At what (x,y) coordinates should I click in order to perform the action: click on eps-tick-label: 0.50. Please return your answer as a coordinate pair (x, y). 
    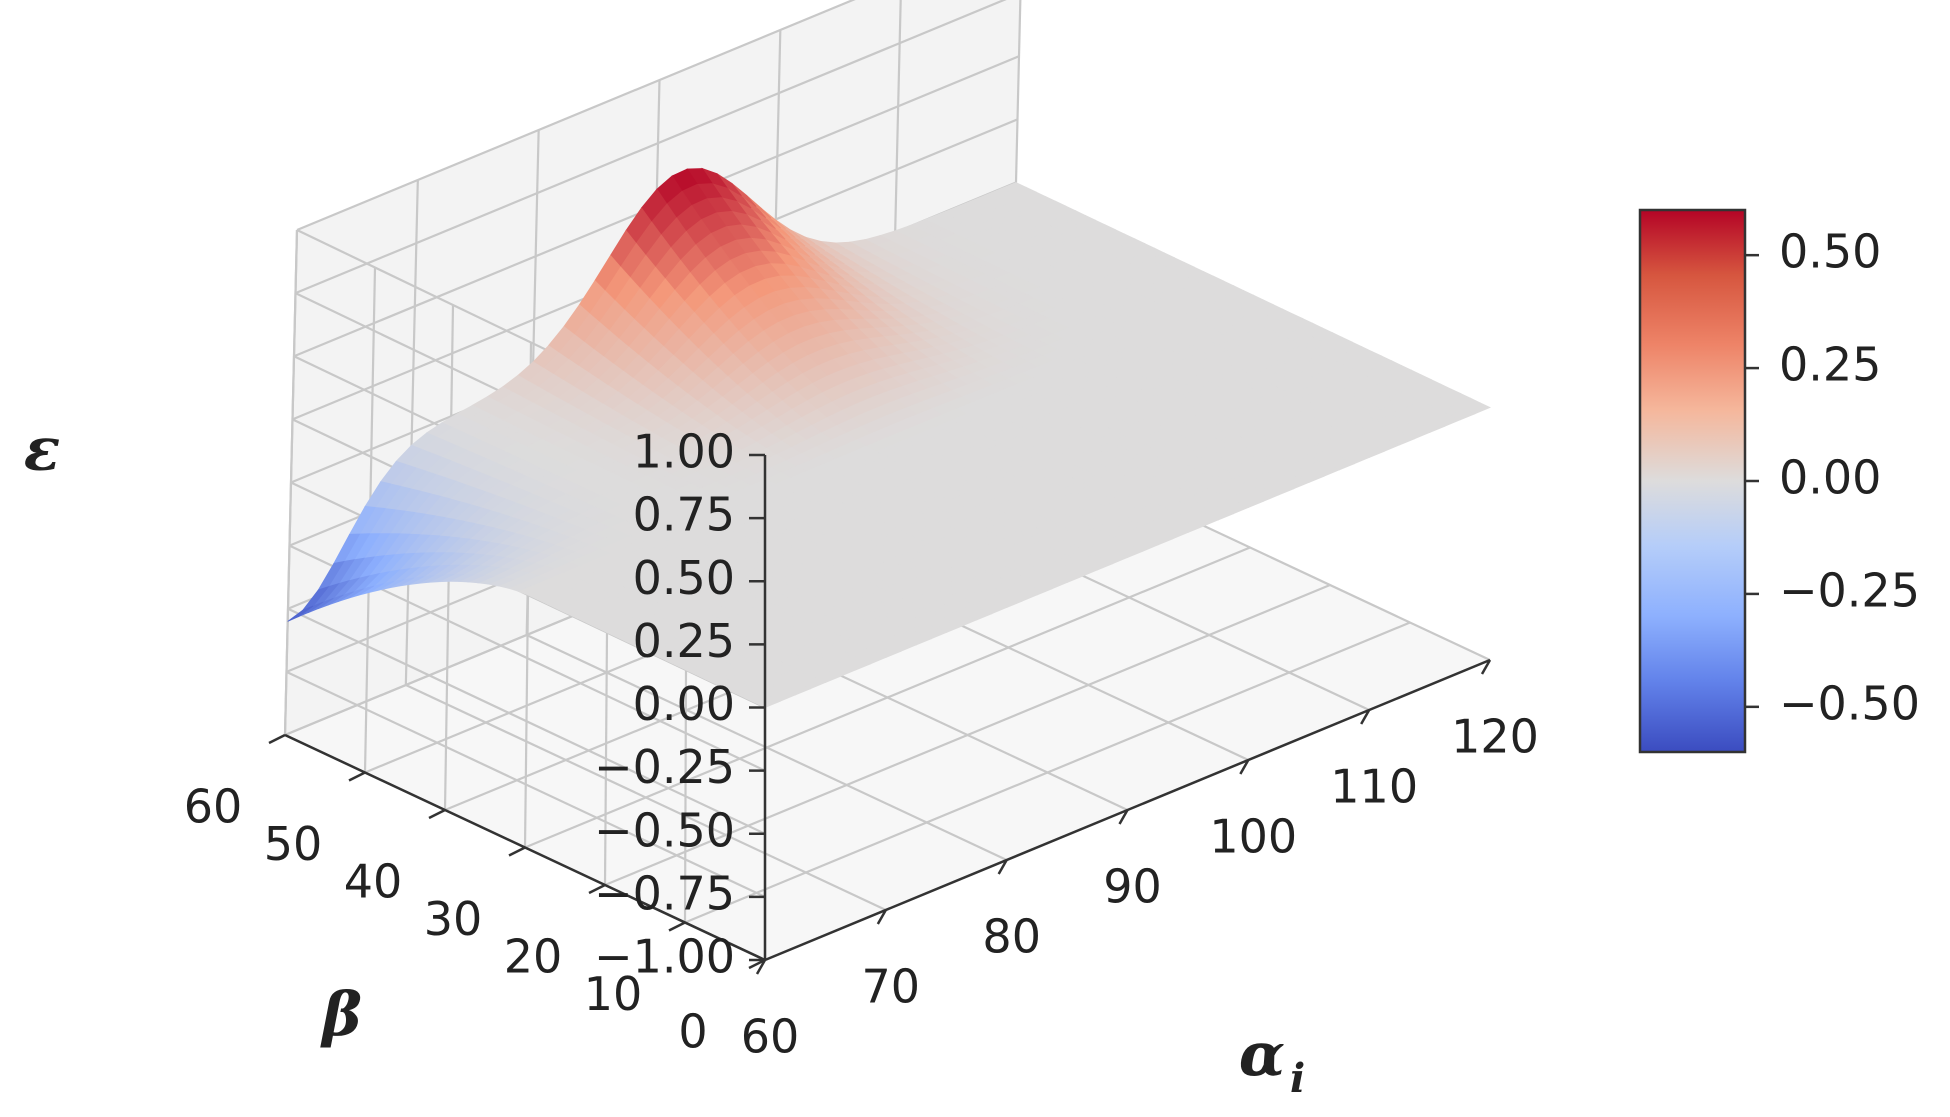
    Looking at the image, I should click on (684, 578).